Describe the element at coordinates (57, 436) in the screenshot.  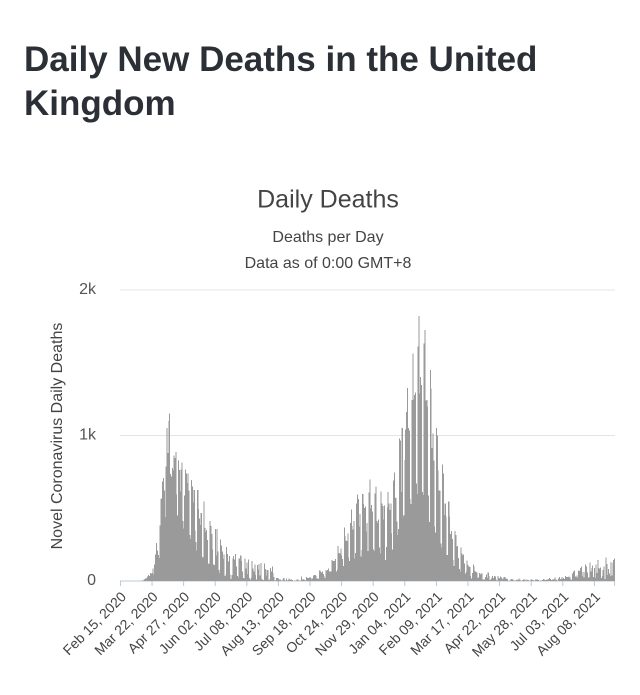
I see `y-axis-label: Novel Coronavirus Daily Deaths` at that location.